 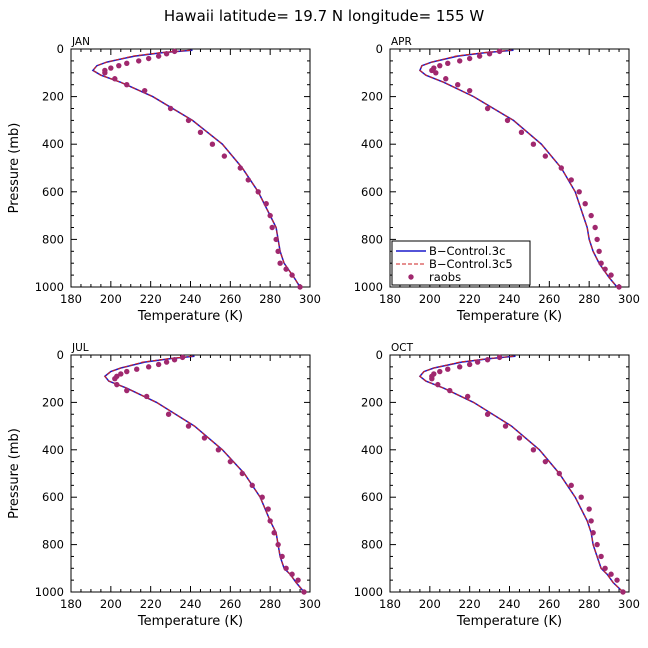 What do you see at coordinates (49, 287) in the screenshot?
I see `y-tick-label: 1000` at bounding box center [49, 287].